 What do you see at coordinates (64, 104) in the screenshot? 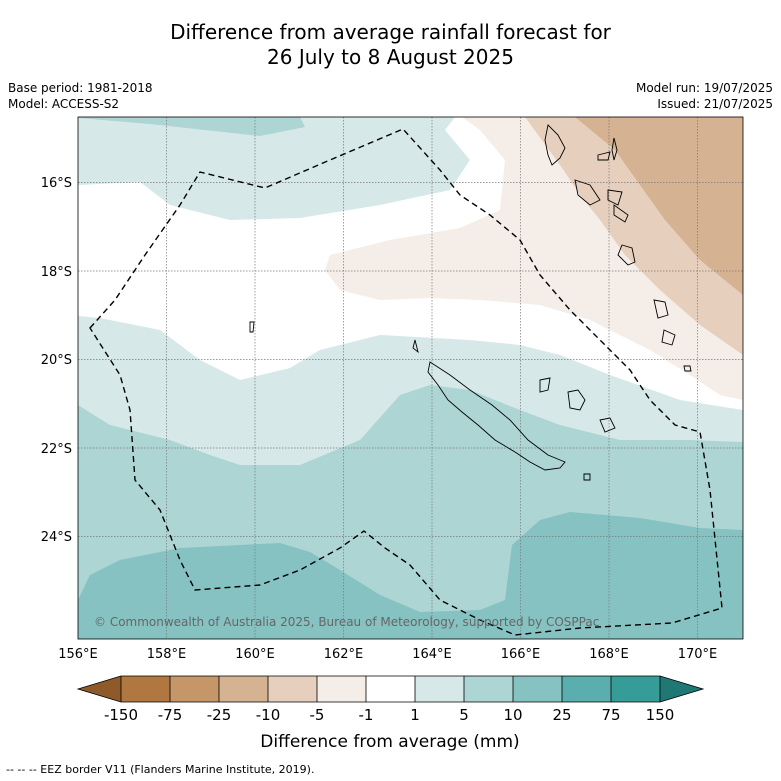
I see `model-name: Model: ACCESS-S2` at bounding box center [64, 104].